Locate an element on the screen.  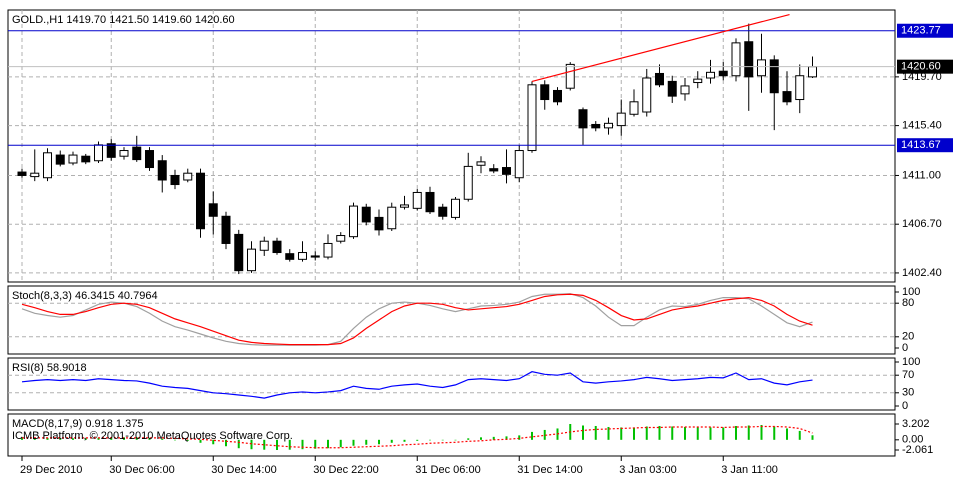
price-label: 1420.60 is located at coordinates (921, 67).